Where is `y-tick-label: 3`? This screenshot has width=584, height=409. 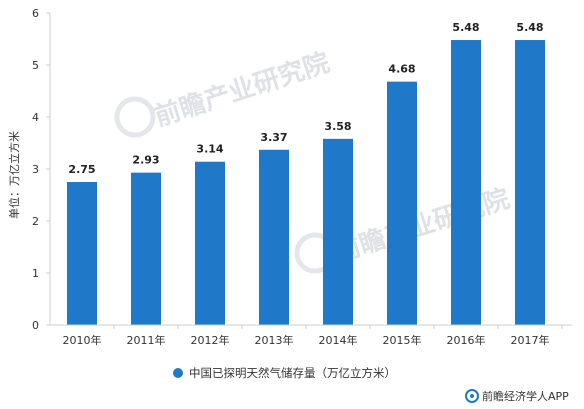 y-tick-label: 3 is located at coordinates (35, 169).